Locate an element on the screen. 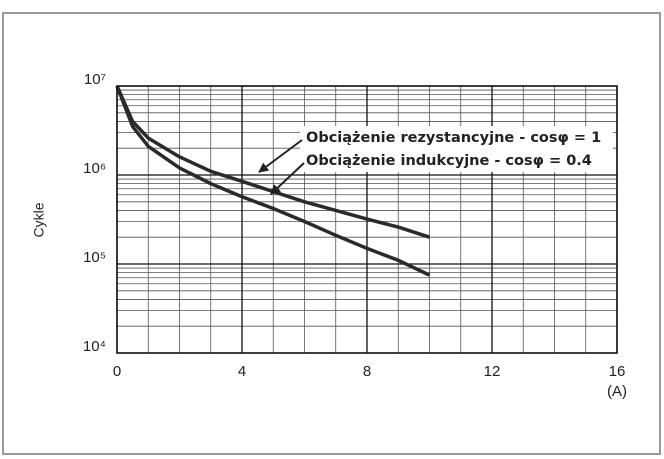 The width and height of the screenshot is (664, 459). y-tick-label: 10⁵ is located at coordinates (94, 257).